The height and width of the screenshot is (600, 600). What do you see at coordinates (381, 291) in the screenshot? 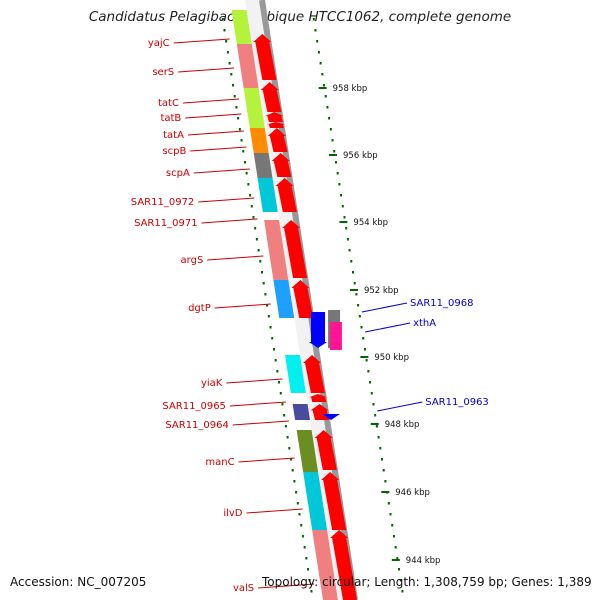
I see `kbp-tick-label: 952 kbp` at bounding box center [381, 291].